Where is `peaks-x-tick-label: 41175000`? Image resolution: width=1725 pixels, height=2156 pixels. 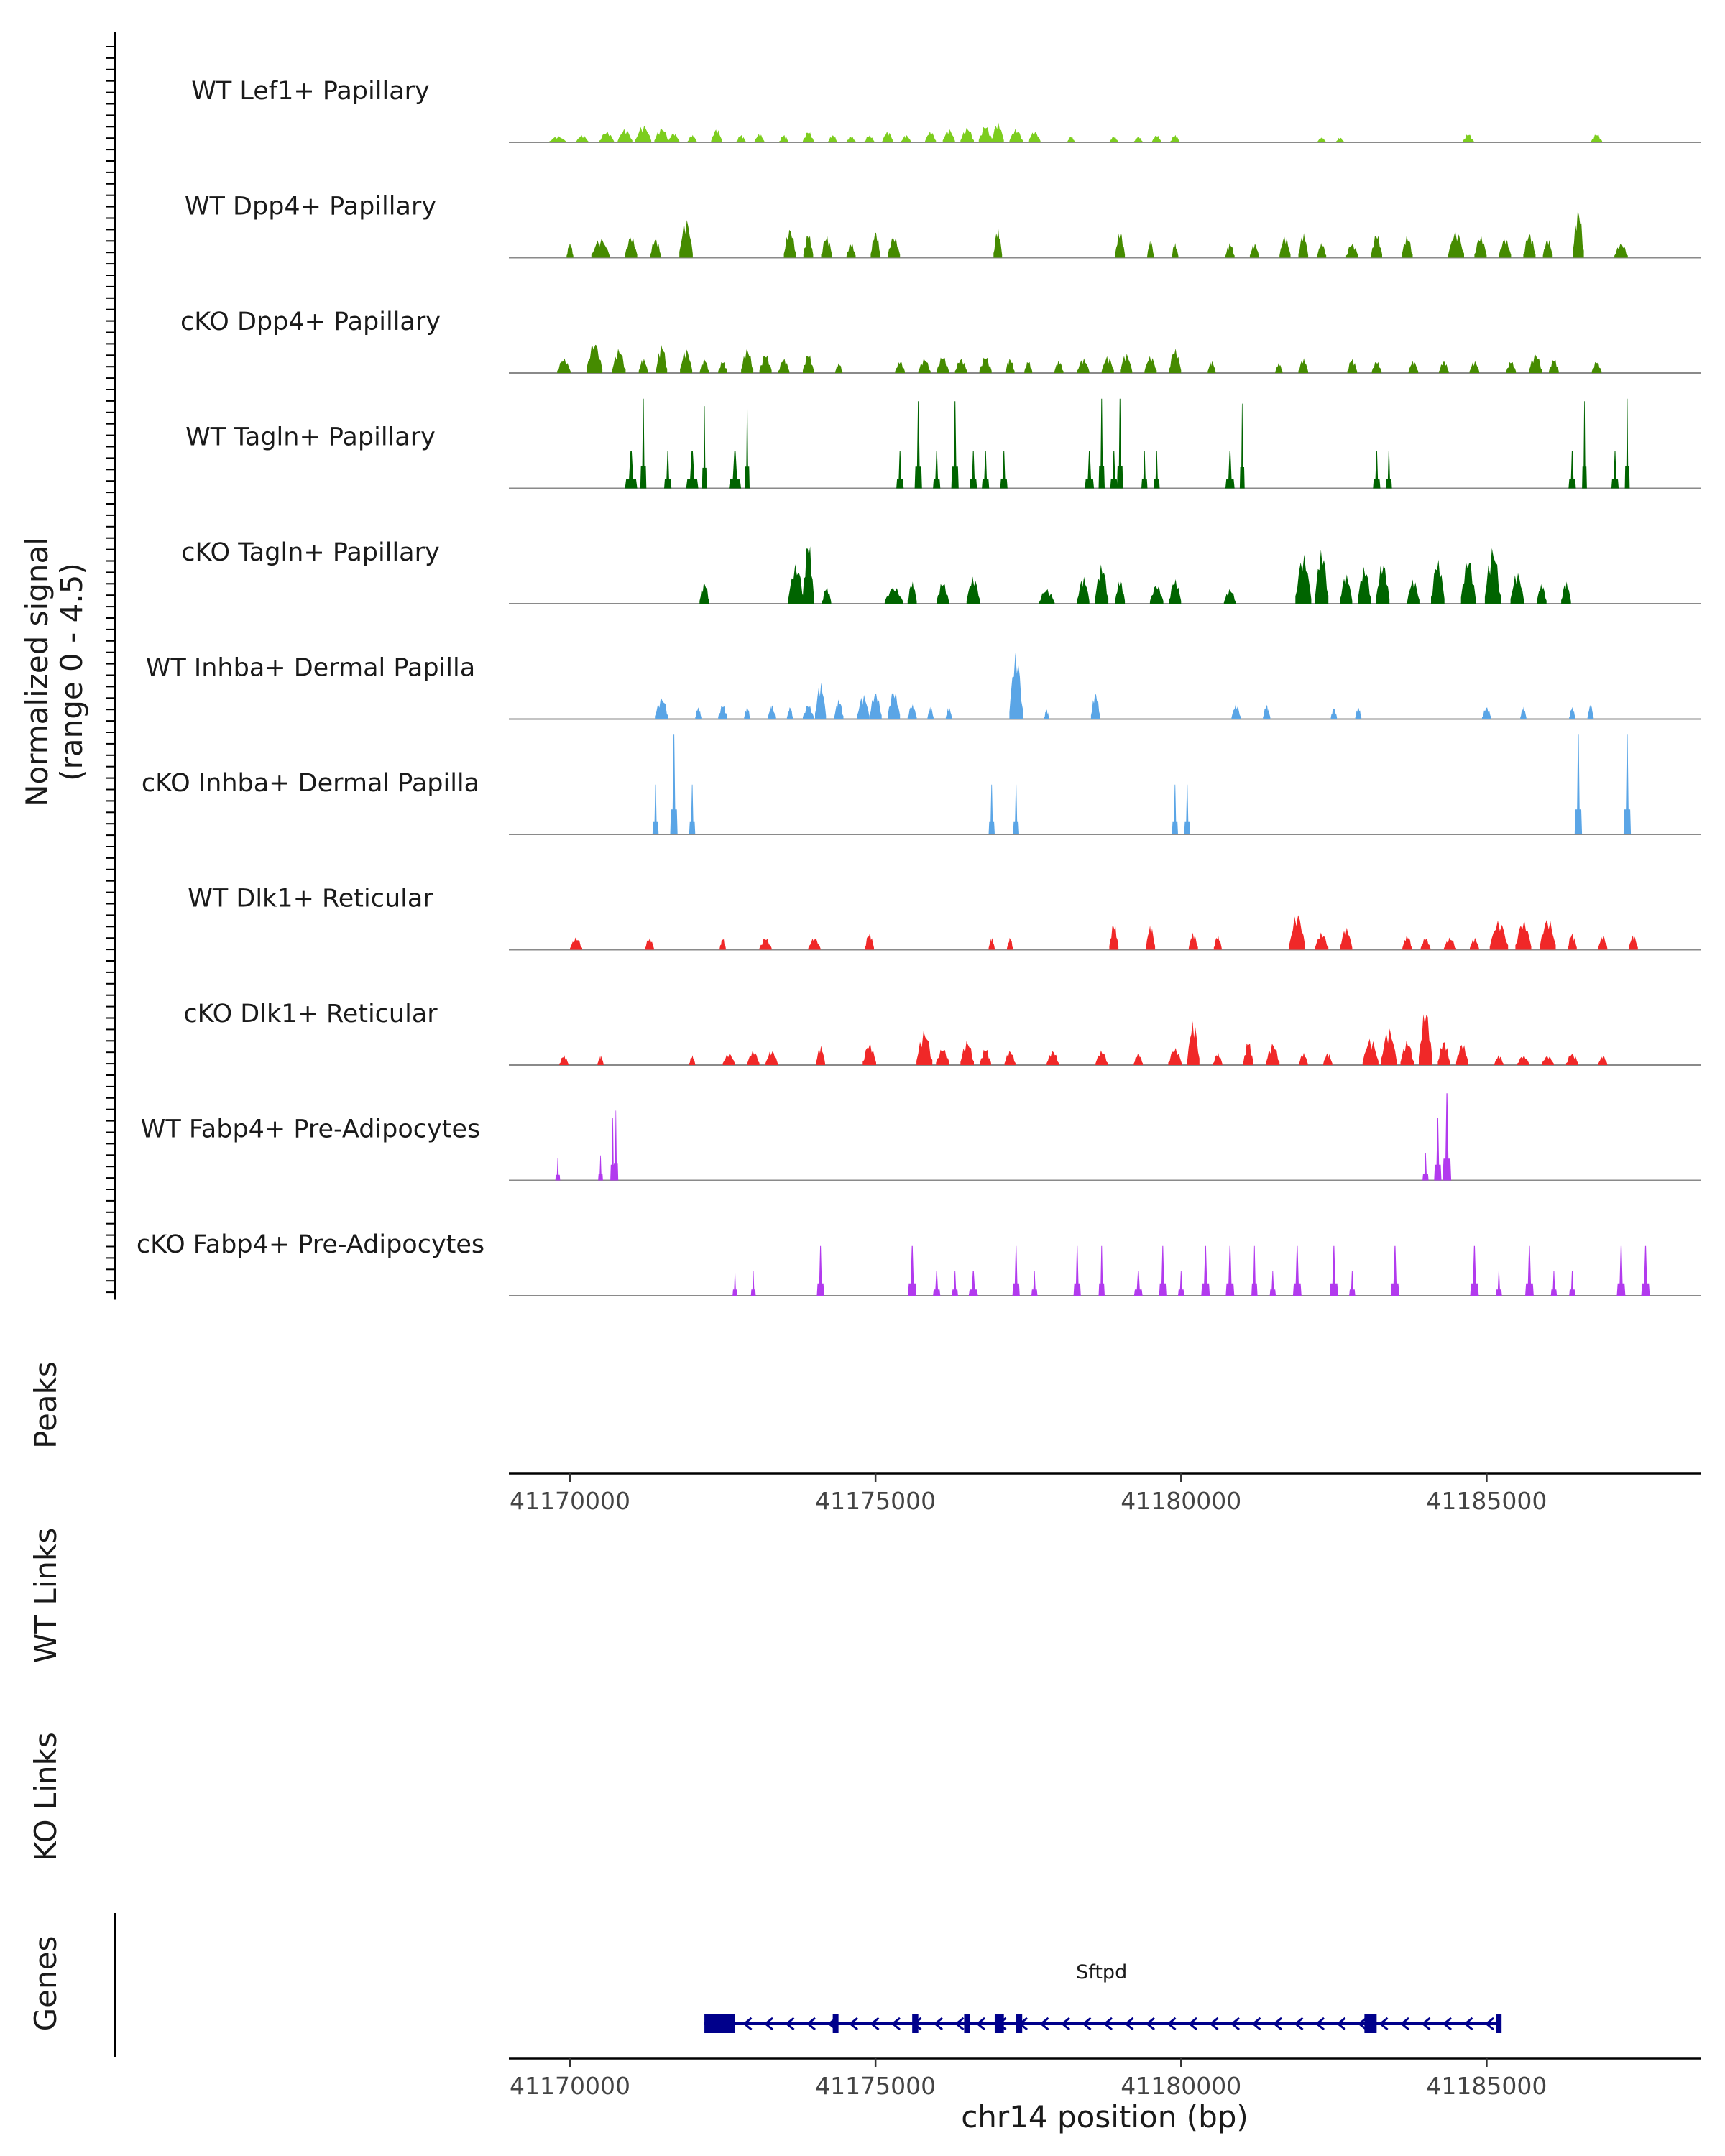
peaks-x-tick-label: 41175000 is located at coordinates (875, 1501).